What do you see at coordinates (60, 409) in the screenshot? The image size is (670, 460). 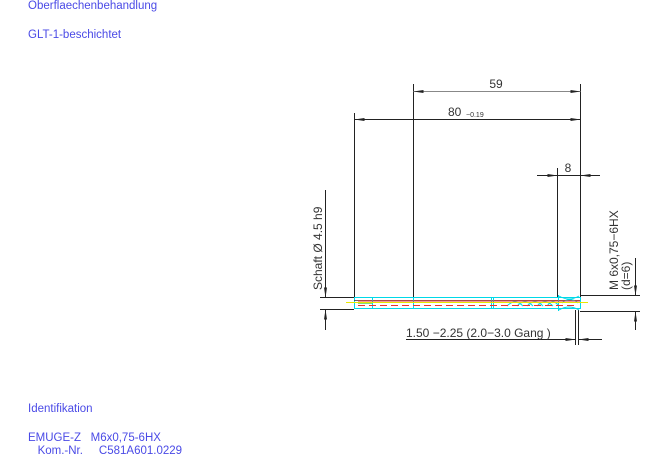 I see `identification-label: Identifikation` at bounding box center [60, 409].